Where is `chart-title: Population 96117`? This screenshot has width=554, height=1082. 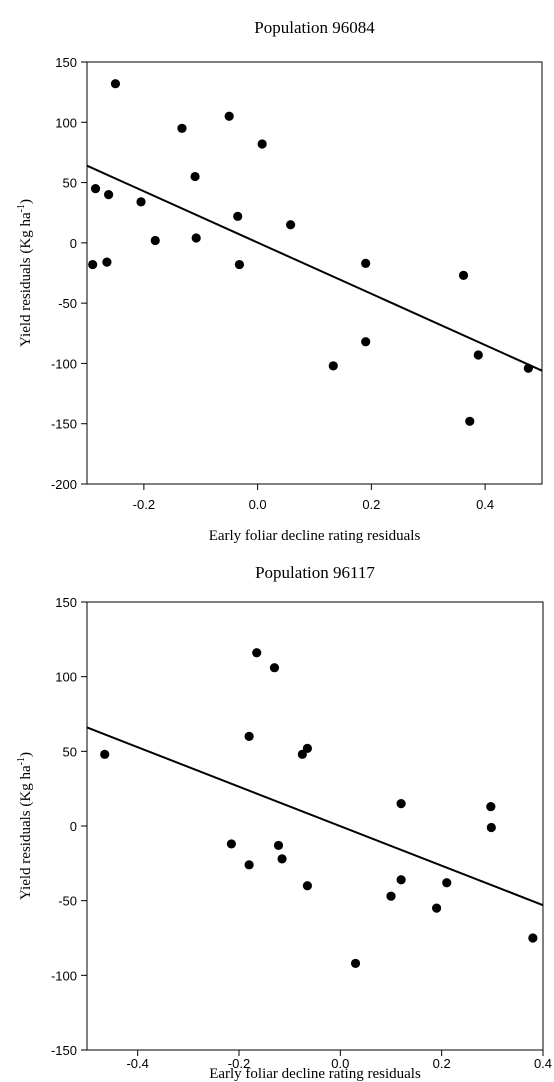 chart-title: Population 96117 is located at coordinates (315, 572).